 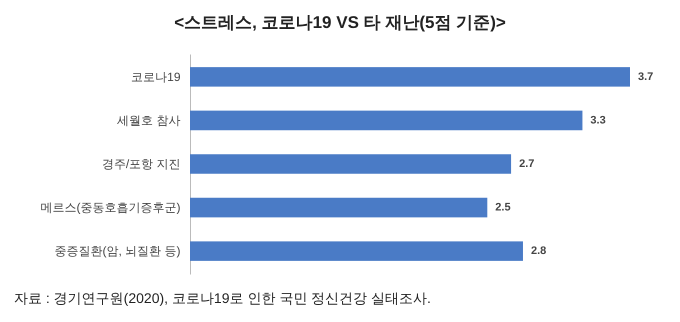 I want to click on data-label: 2.5, so click(x=503, y=208).